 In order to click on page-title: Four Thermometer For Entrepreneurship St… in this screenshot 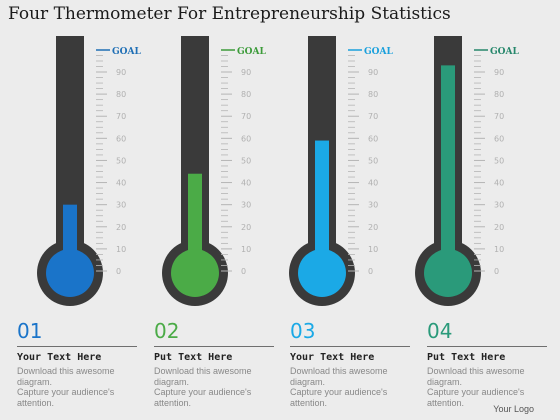, I will do `click(229, 14)`.